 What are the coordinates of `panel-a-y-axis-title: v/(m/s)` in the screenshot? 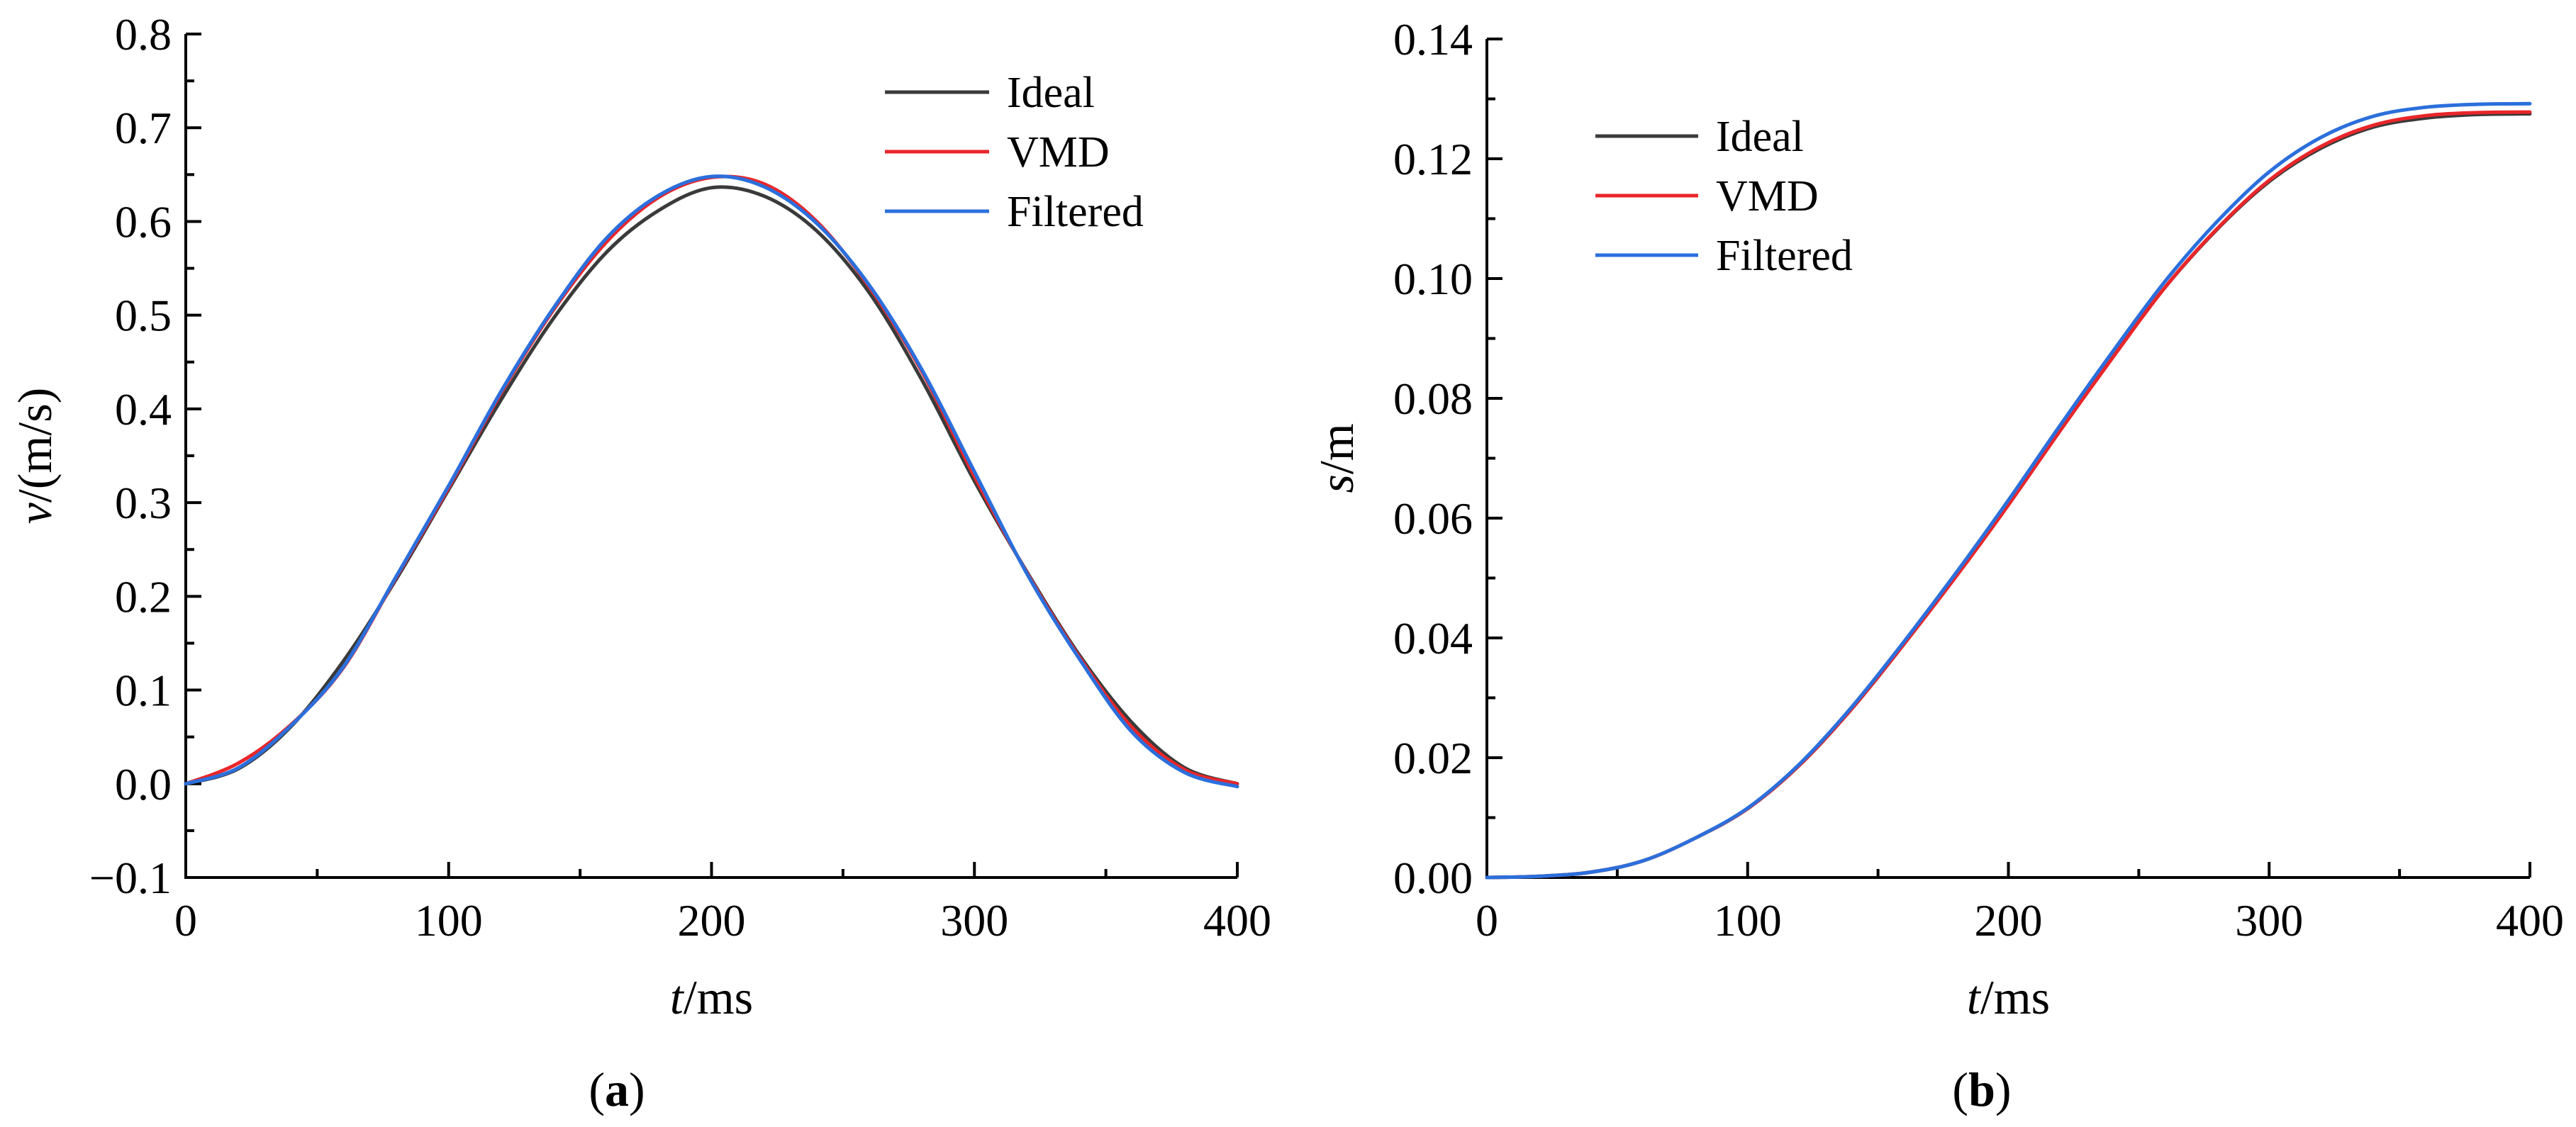 It's located at (35, 456).